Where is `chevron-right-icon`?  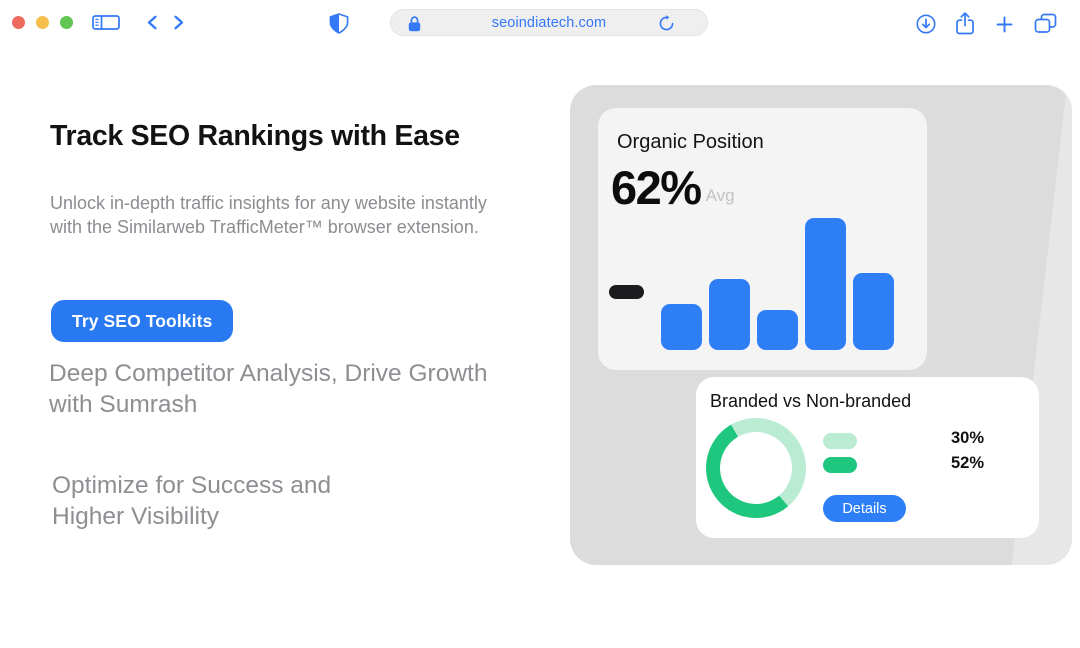
chevron-right-icon is located at coordinates (179, 22).